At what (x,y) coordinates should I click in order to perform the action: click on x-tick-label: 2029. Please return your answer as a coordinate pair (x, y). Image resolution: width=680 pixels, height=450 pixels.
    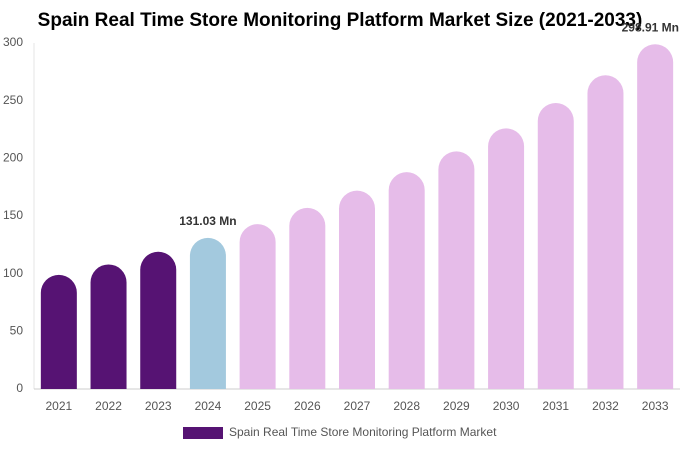
    Looking at the image, I should click on (456, 406).